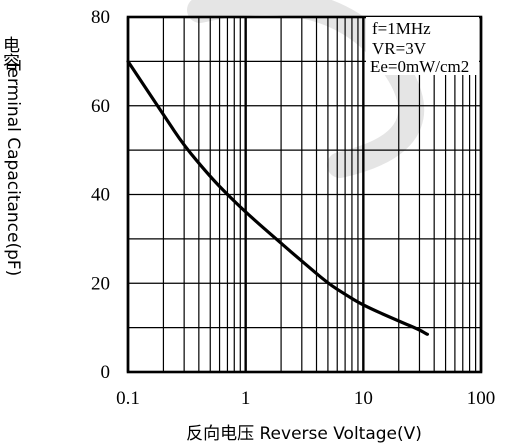 The image size is (508, 446). I want to click on conditions-legend: f=1MHz VR=3V Ee=0mW/cm2, so click(422, 46).